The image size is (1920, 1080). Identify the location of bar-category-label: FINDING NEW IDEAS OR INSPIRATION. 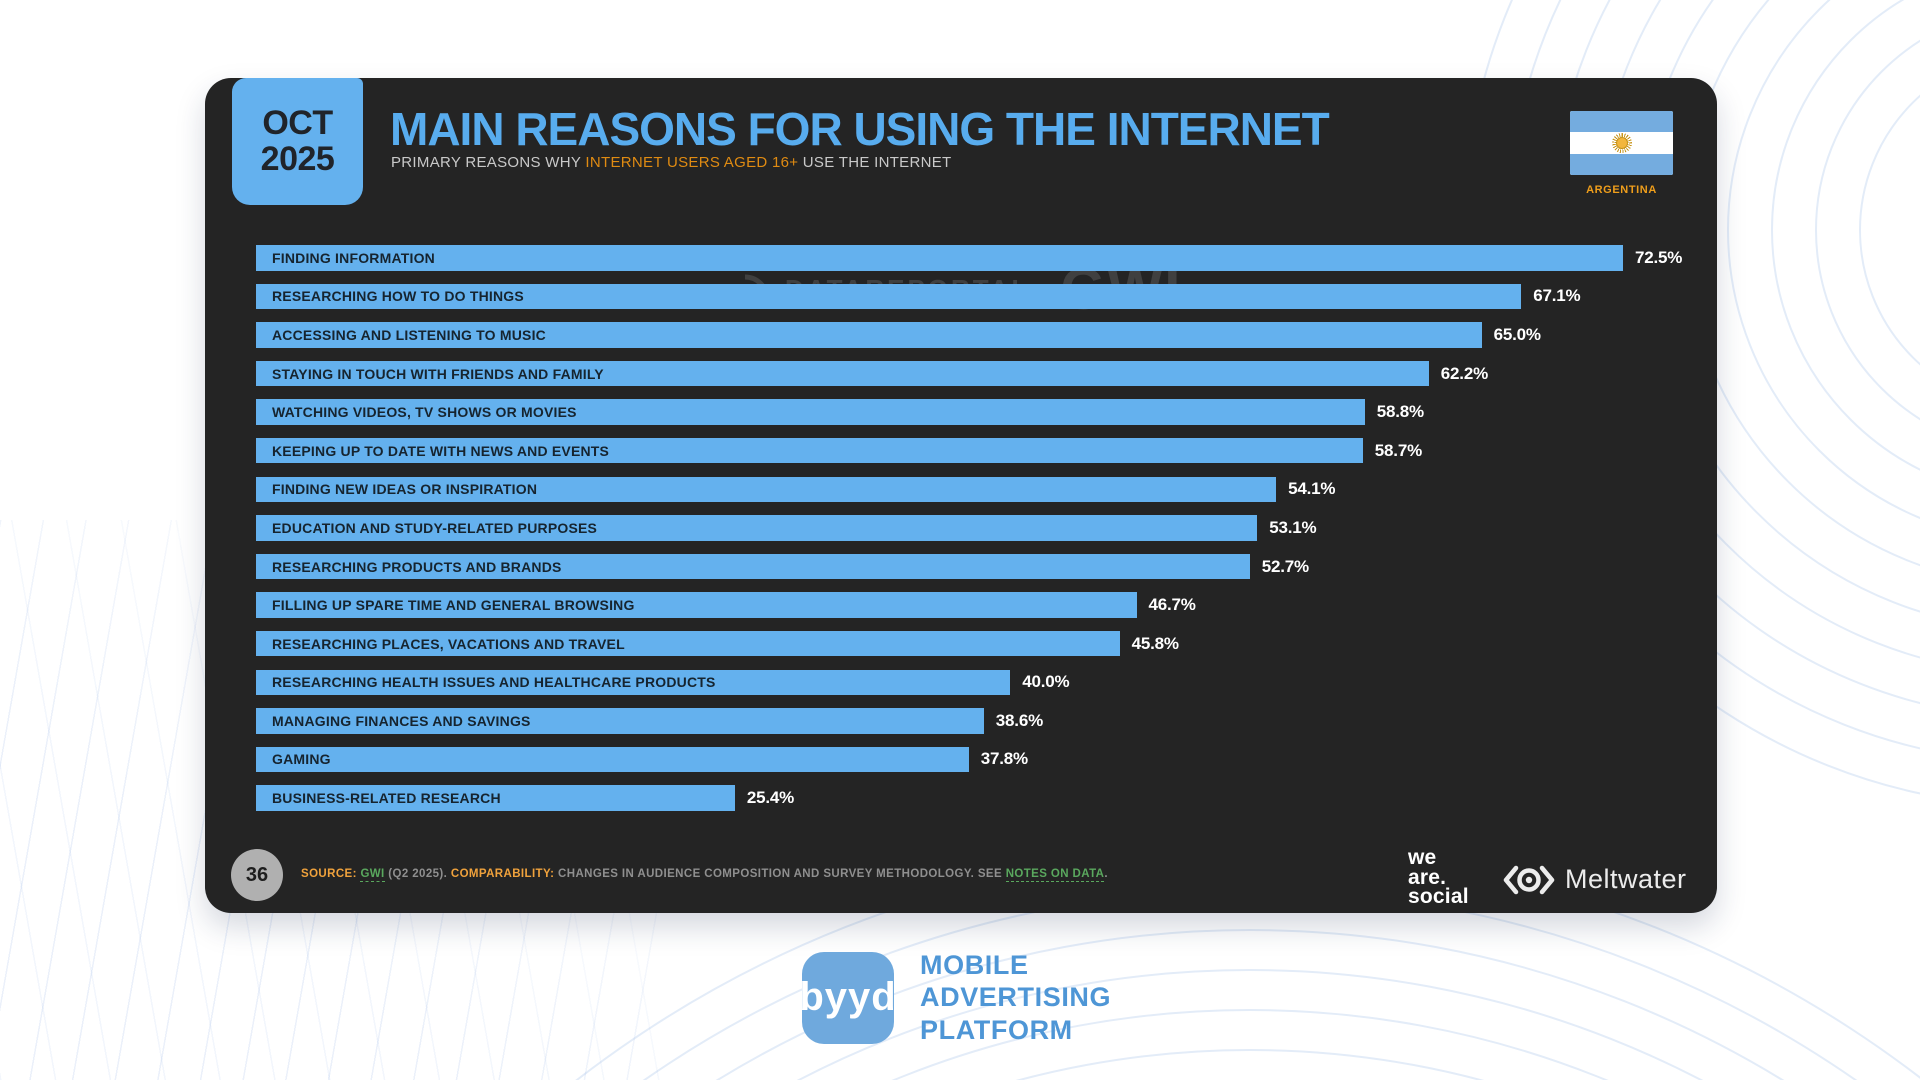
(405, 489).